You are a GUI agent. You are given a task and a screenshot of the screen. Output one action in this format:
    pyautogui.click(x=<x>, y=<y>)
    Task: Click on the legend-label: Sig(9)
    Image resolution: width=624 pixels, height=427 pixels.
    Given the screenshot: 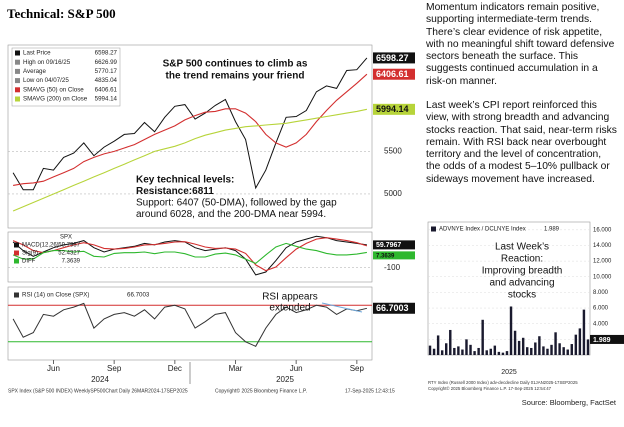 What is the action you would take?
    pyautogui.click(x=30, y=254)
    